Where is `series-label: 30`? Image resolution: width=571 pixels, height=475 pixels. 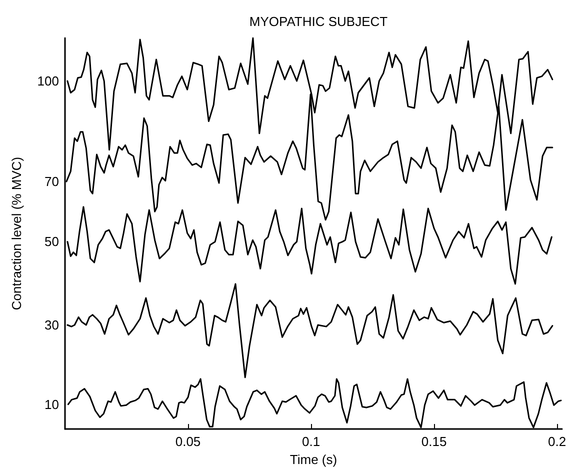
series-label: 30 is located at coordinates (51, 324).